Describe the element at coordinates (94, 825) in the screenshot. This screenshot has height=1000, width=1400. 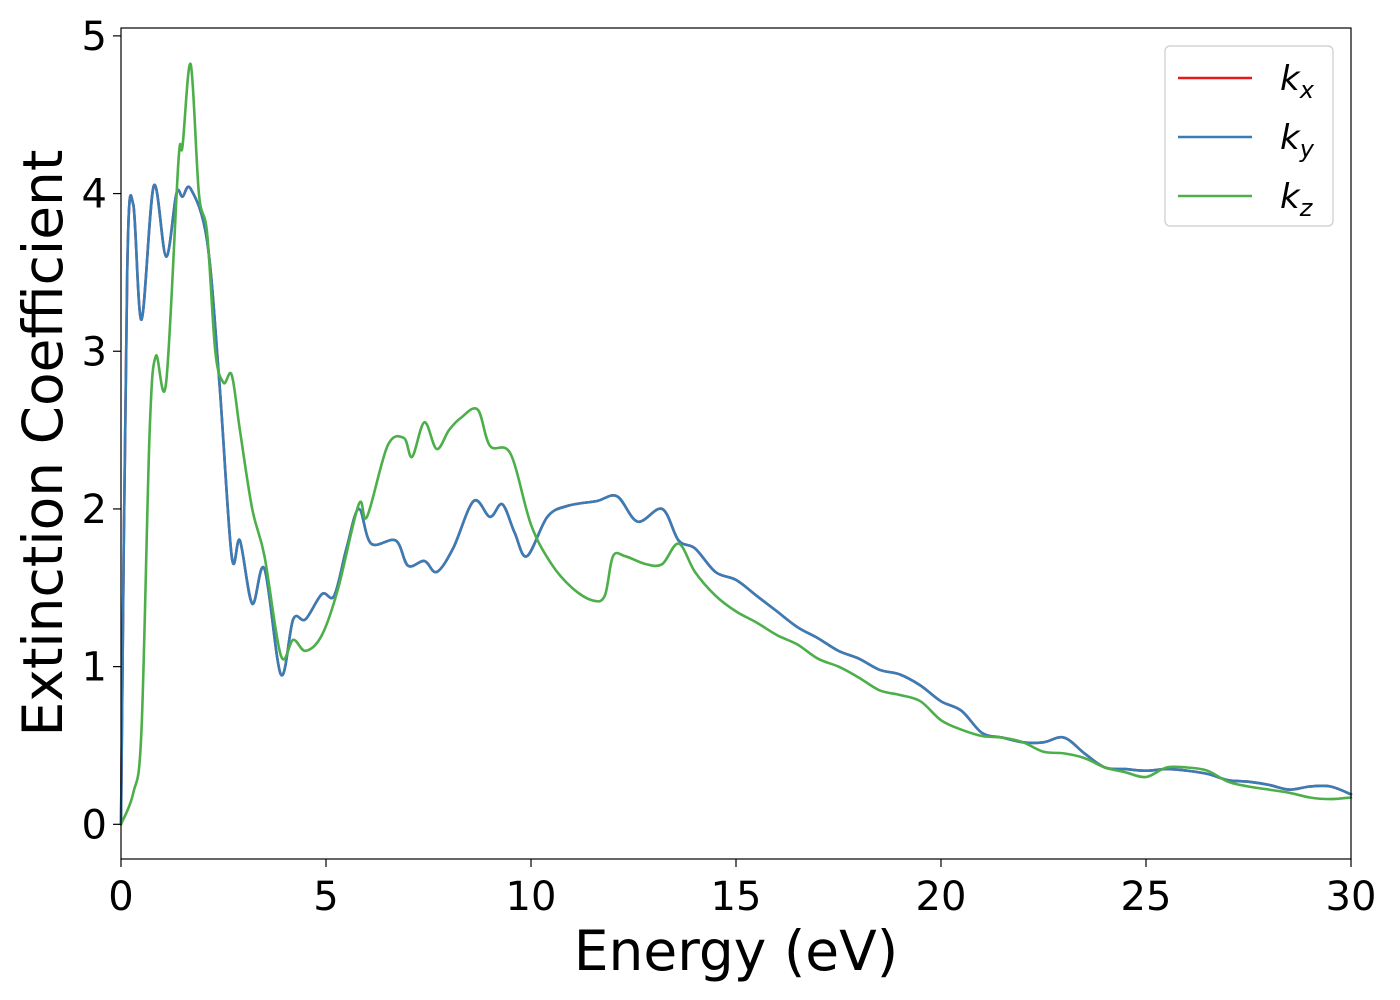
I see `y-tick-label: 0` at that location.